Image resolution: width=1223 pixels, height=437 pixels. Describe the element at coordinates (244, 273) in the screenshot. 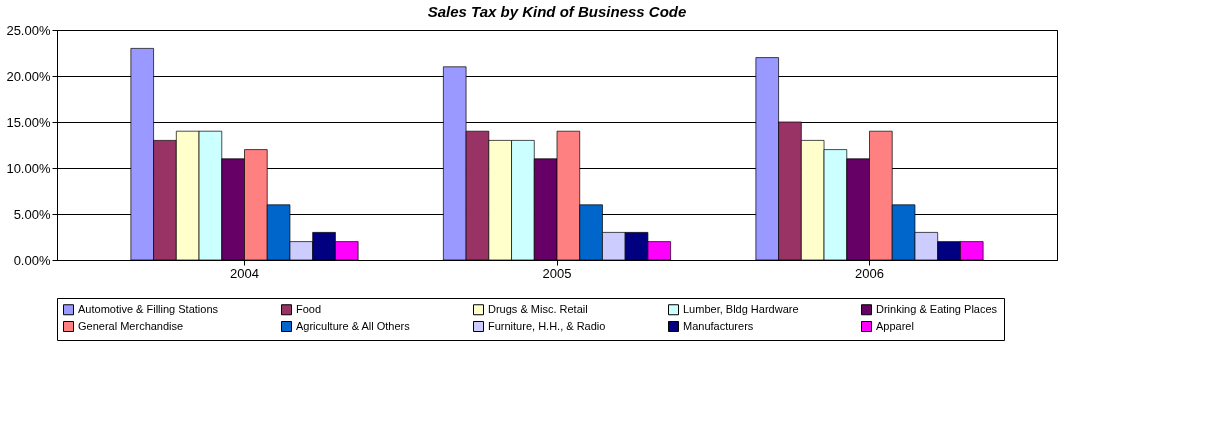

I see `x-tick-label: 2004` at that location.